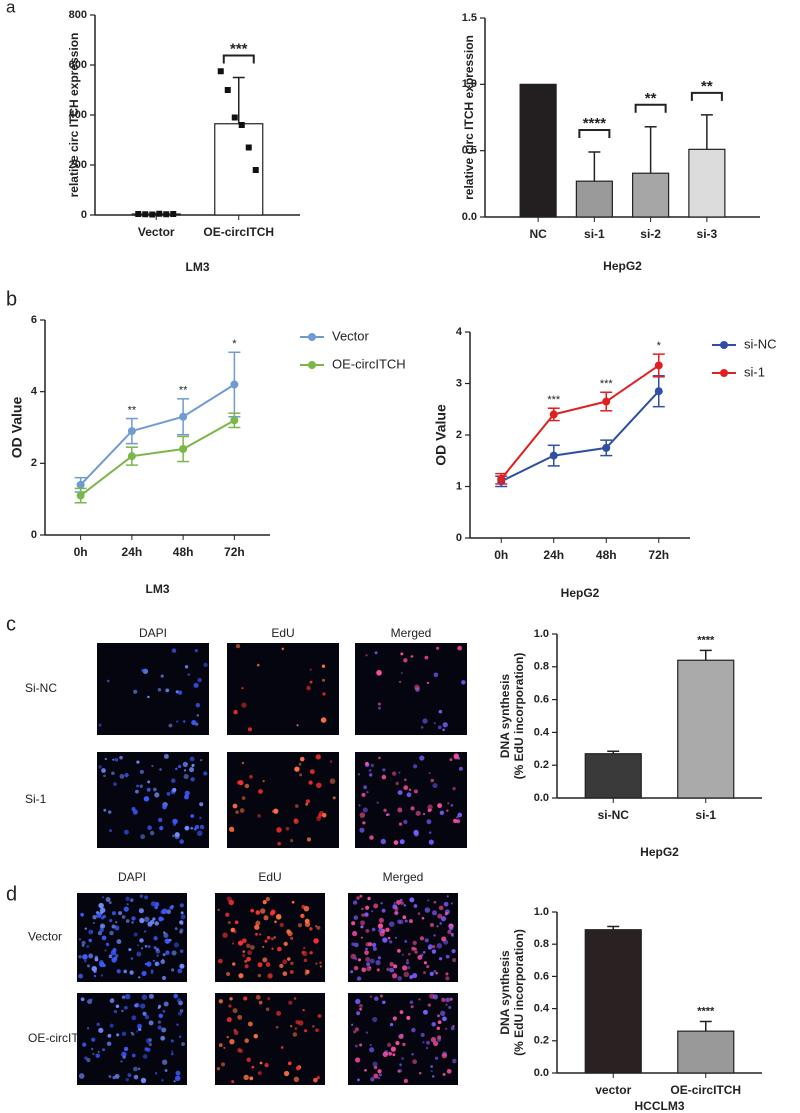 This screenshot has width=800, height=1113. Describe the element at coordinates (459, 435) in the screenshot. I see `y-tick-label: 2` at that location.